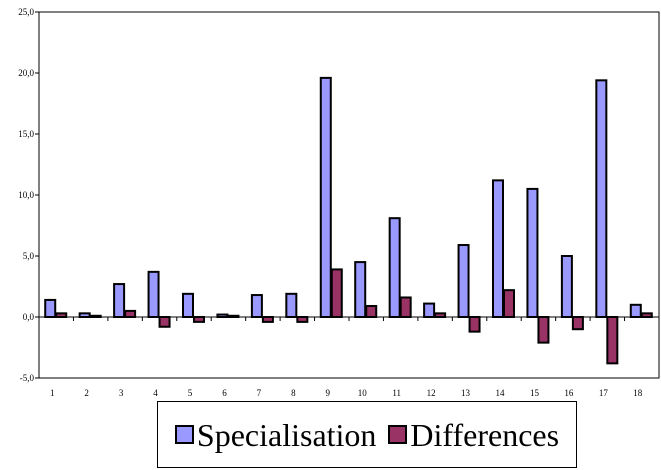 Image resolution: width=661 pixels, height=470 pixels. I want to click on y-tick-label: 10,0, so click(26, 195).